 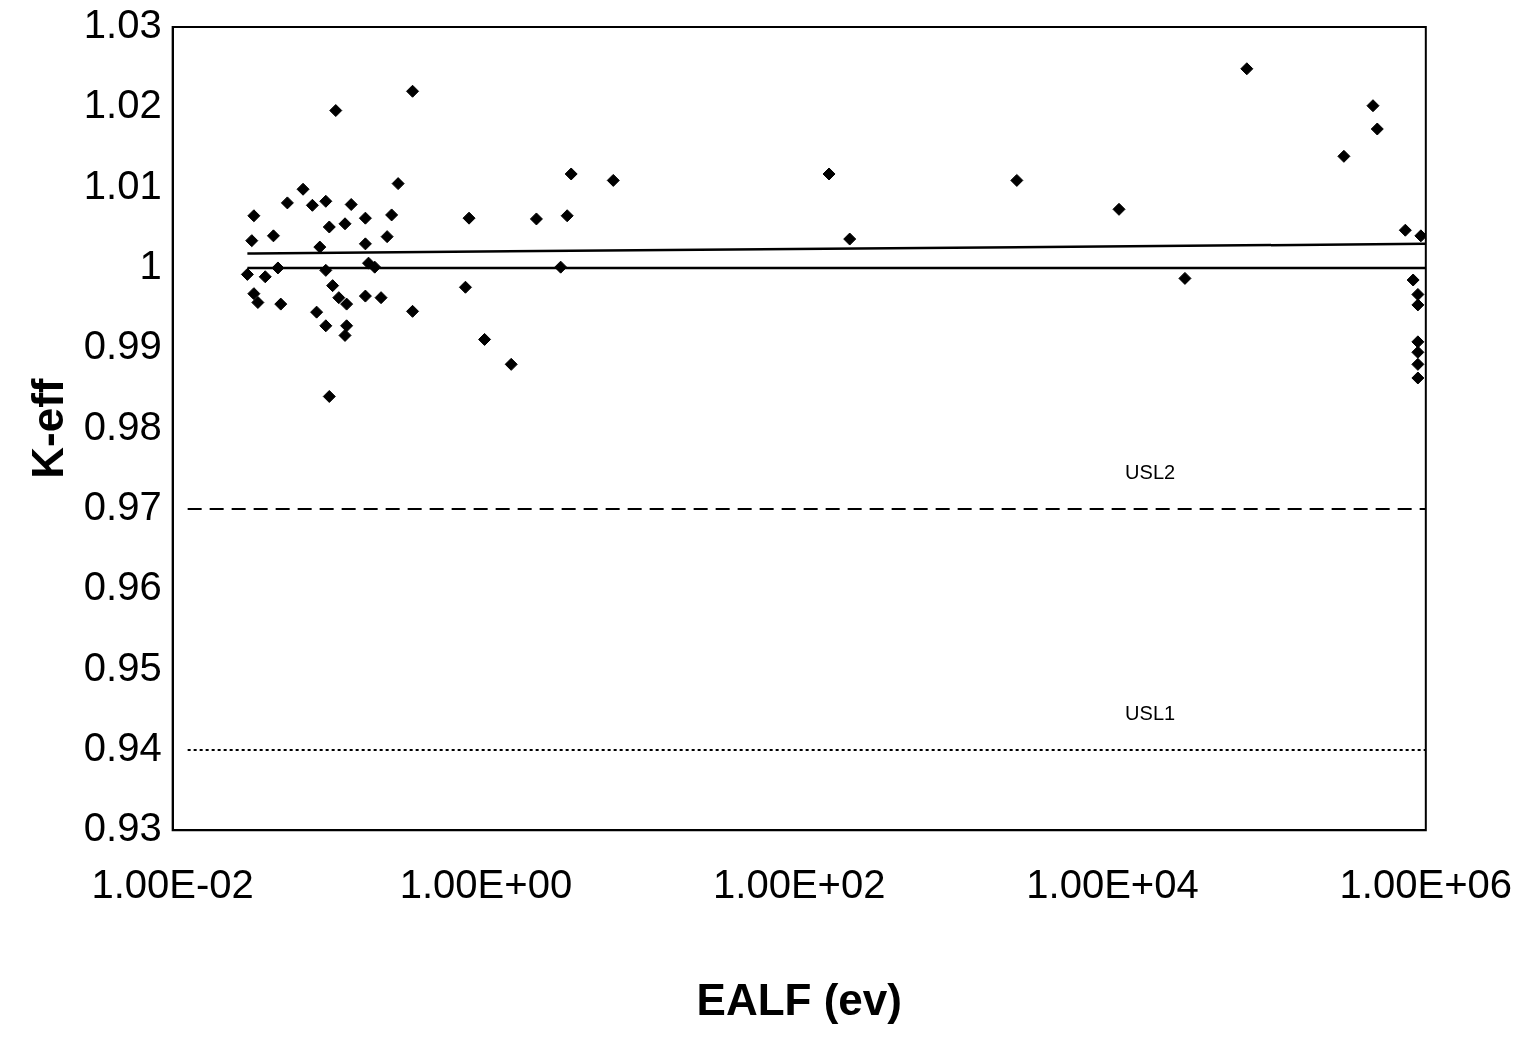 What do you see at coordinates (1150, 712) in the screenshot?
I see `ref-line-label: USL1` at bounding box center [1150, 712].